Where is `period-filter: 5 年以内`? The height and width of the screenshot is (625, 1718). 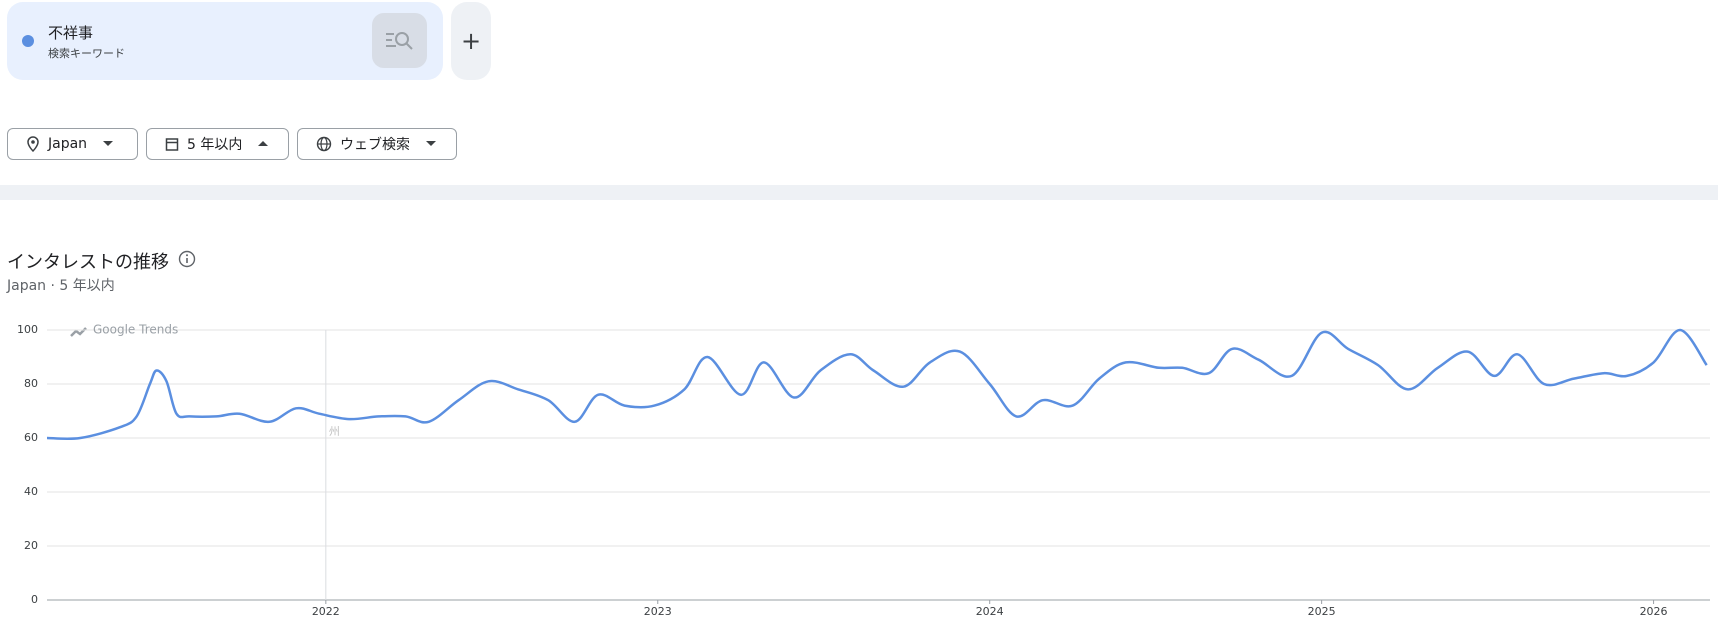 period-filter: 5 年以内 is located at coordinates (217, 144).